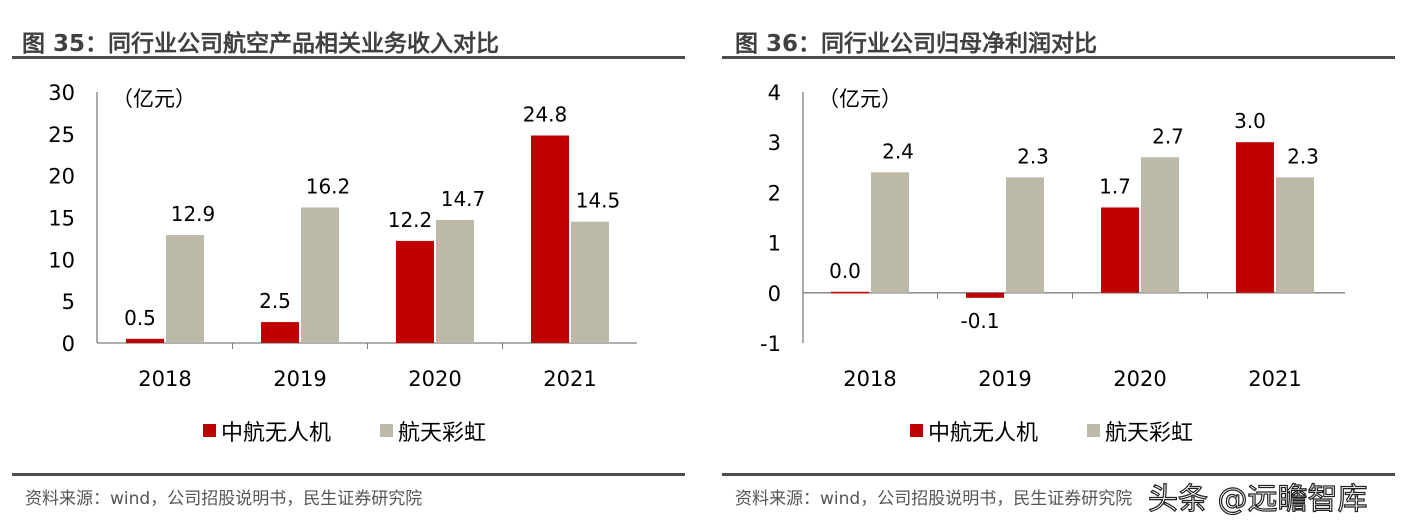 Image resolution: width=1423 pixels, height=528 pixels. Describe the element at coordinates (916, 44) in the screenshot. I see `chart-2-title: 图 36：同行业公司归母净利润对比` at that location.